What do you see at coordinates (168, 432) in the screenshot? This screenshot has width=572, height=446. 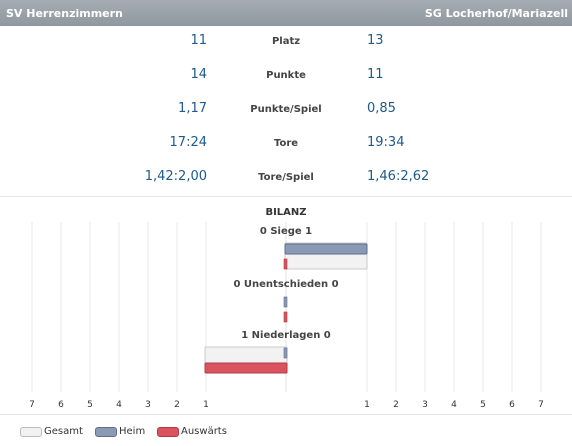 I see `legend-swatch-auswaerts` at bounding box center [168, 432].